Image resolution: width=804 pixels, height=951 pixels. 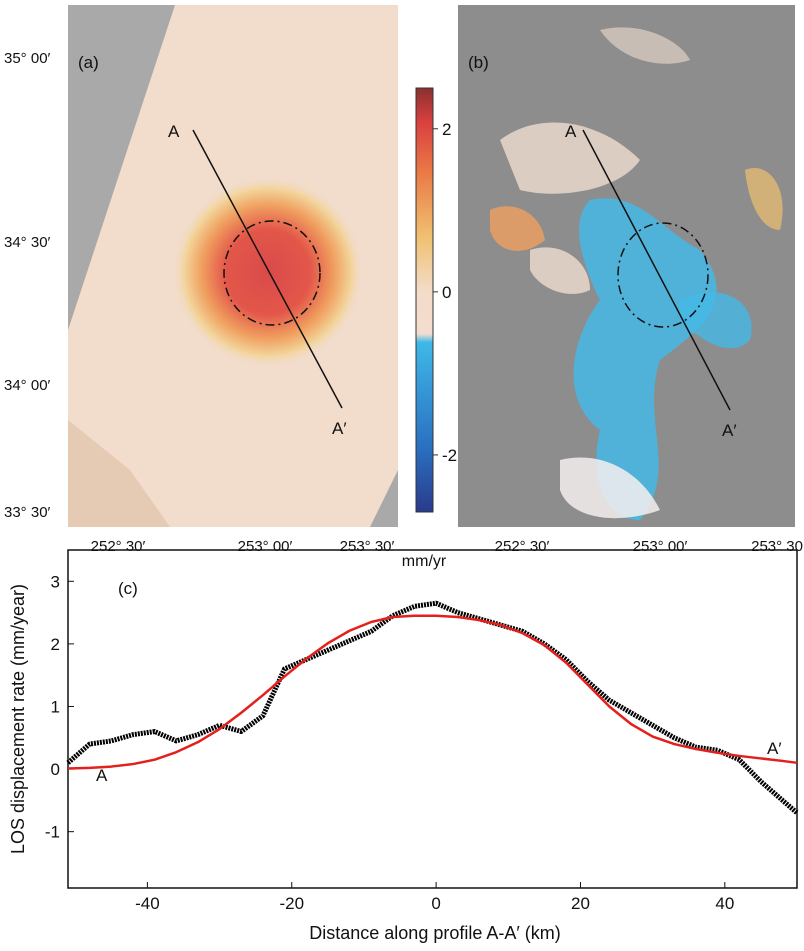 I want to click on annotation: (c), so click(x=128, y=588).